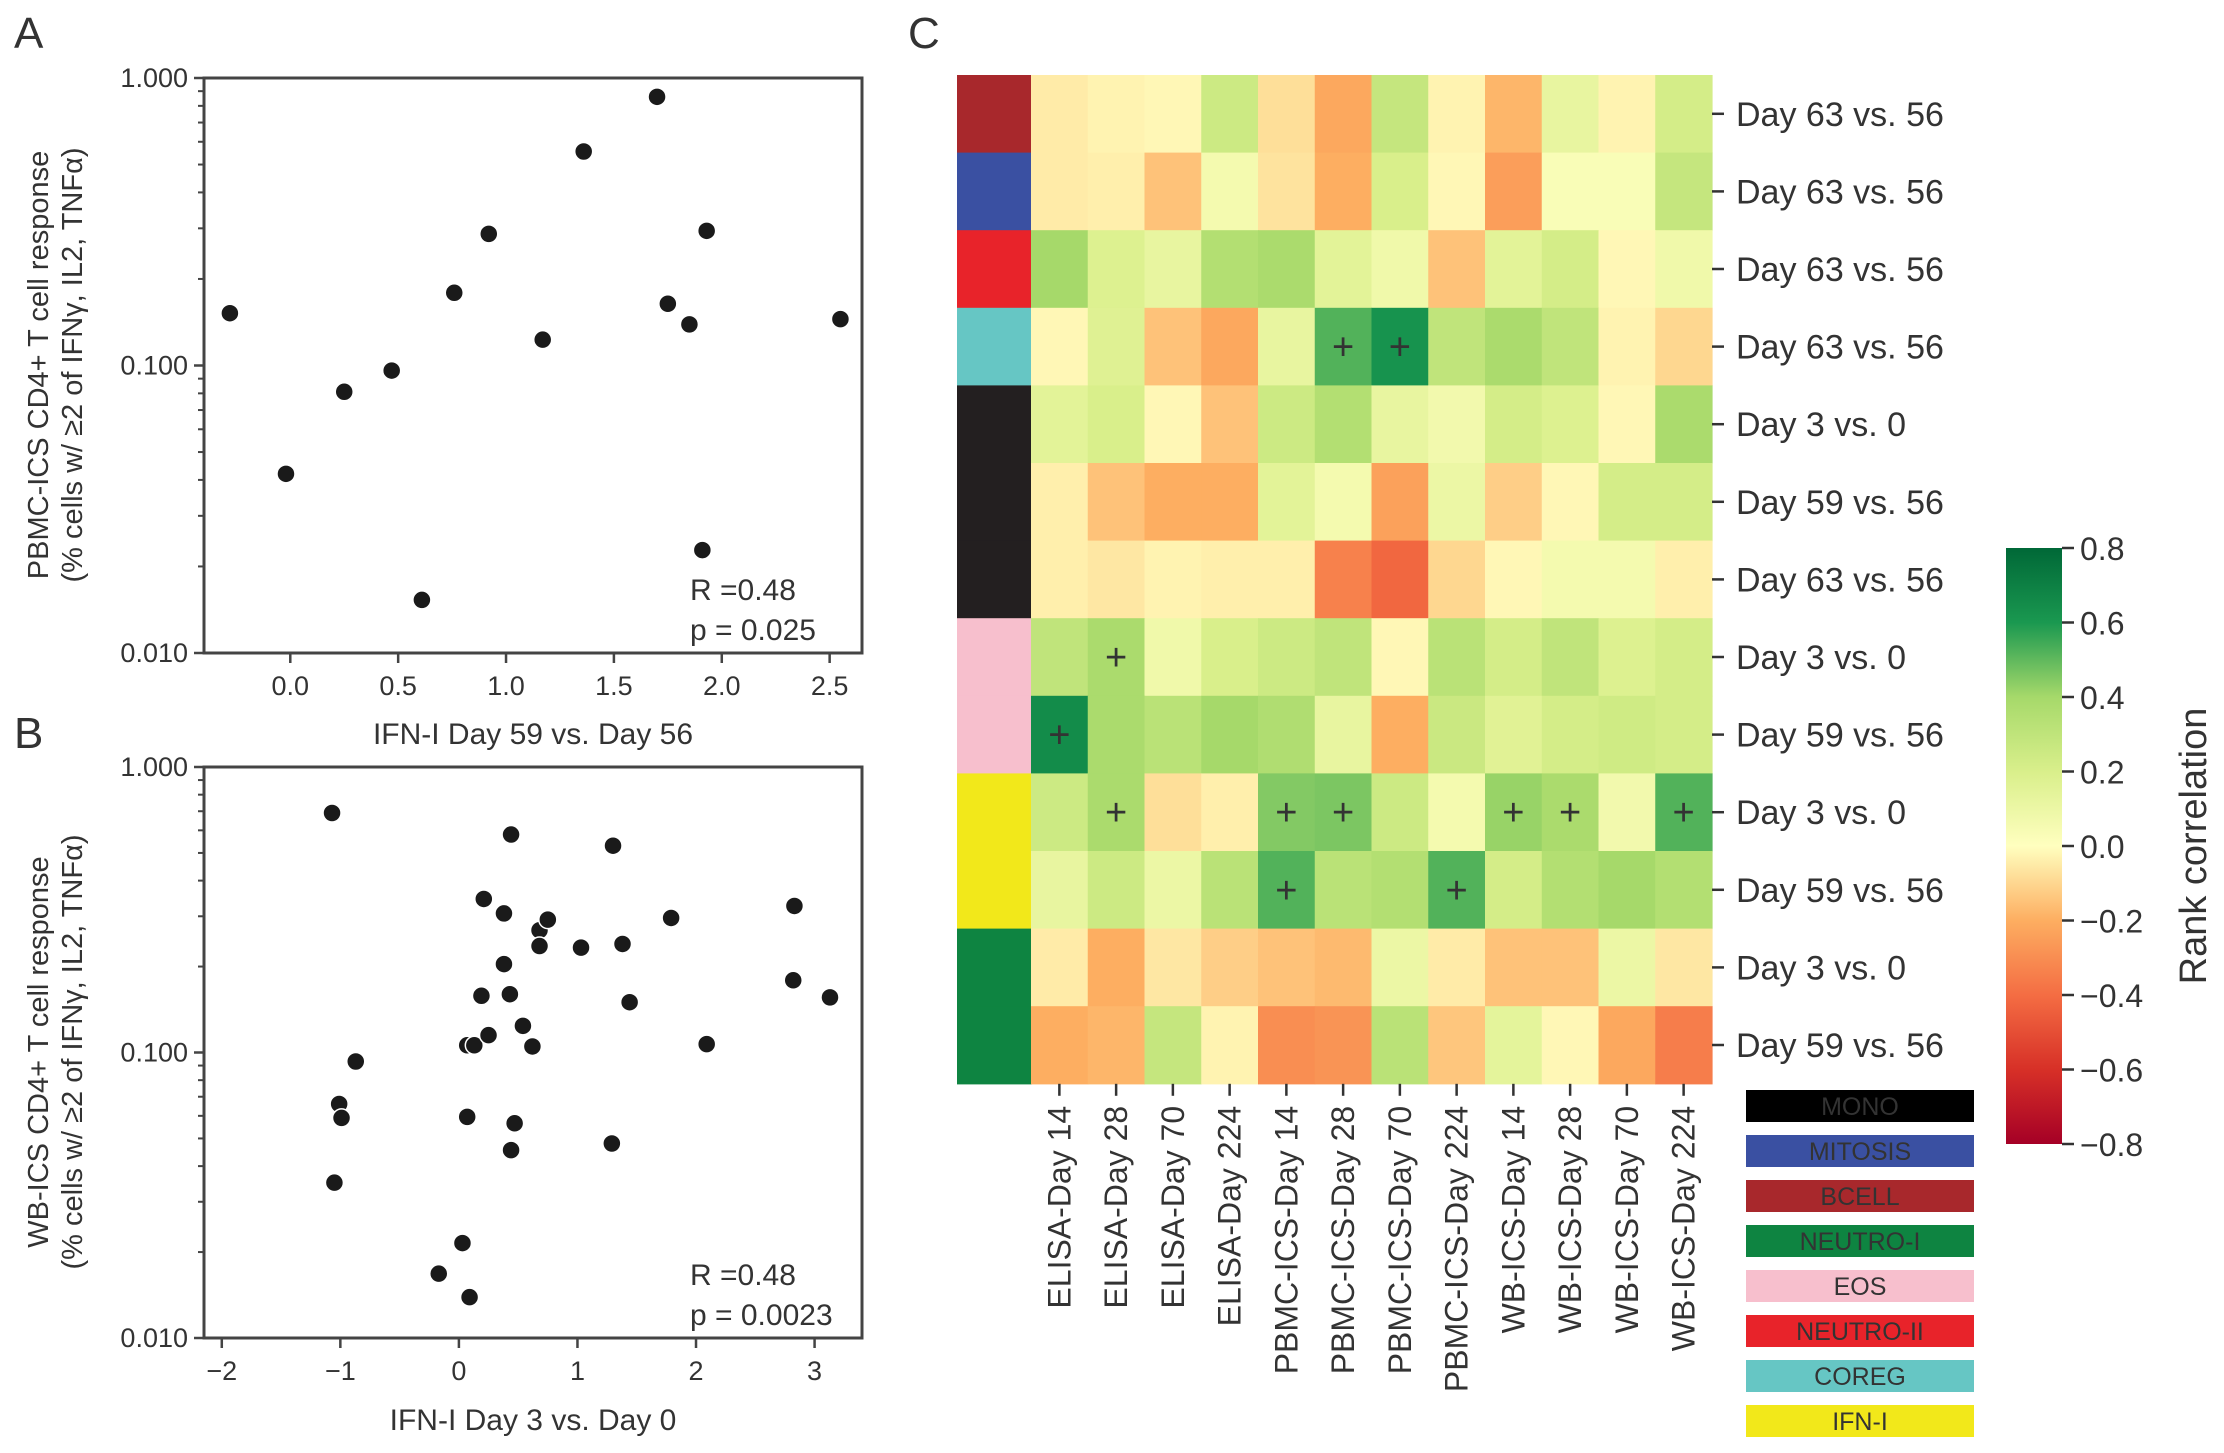 The height and width of the screenshot is (1453, 2224). I want to click on panel-label-b: B, so click(28, 733).